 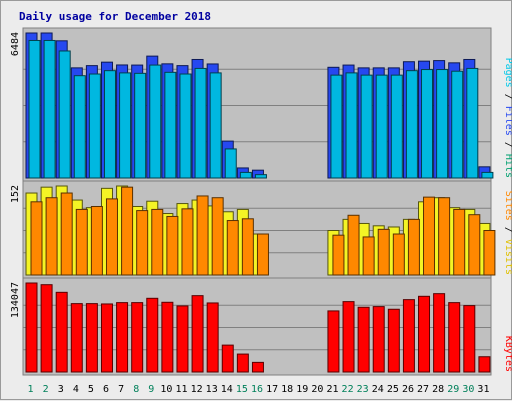 I want to click on x-tick-label: 25, so click(x=393, y=389).